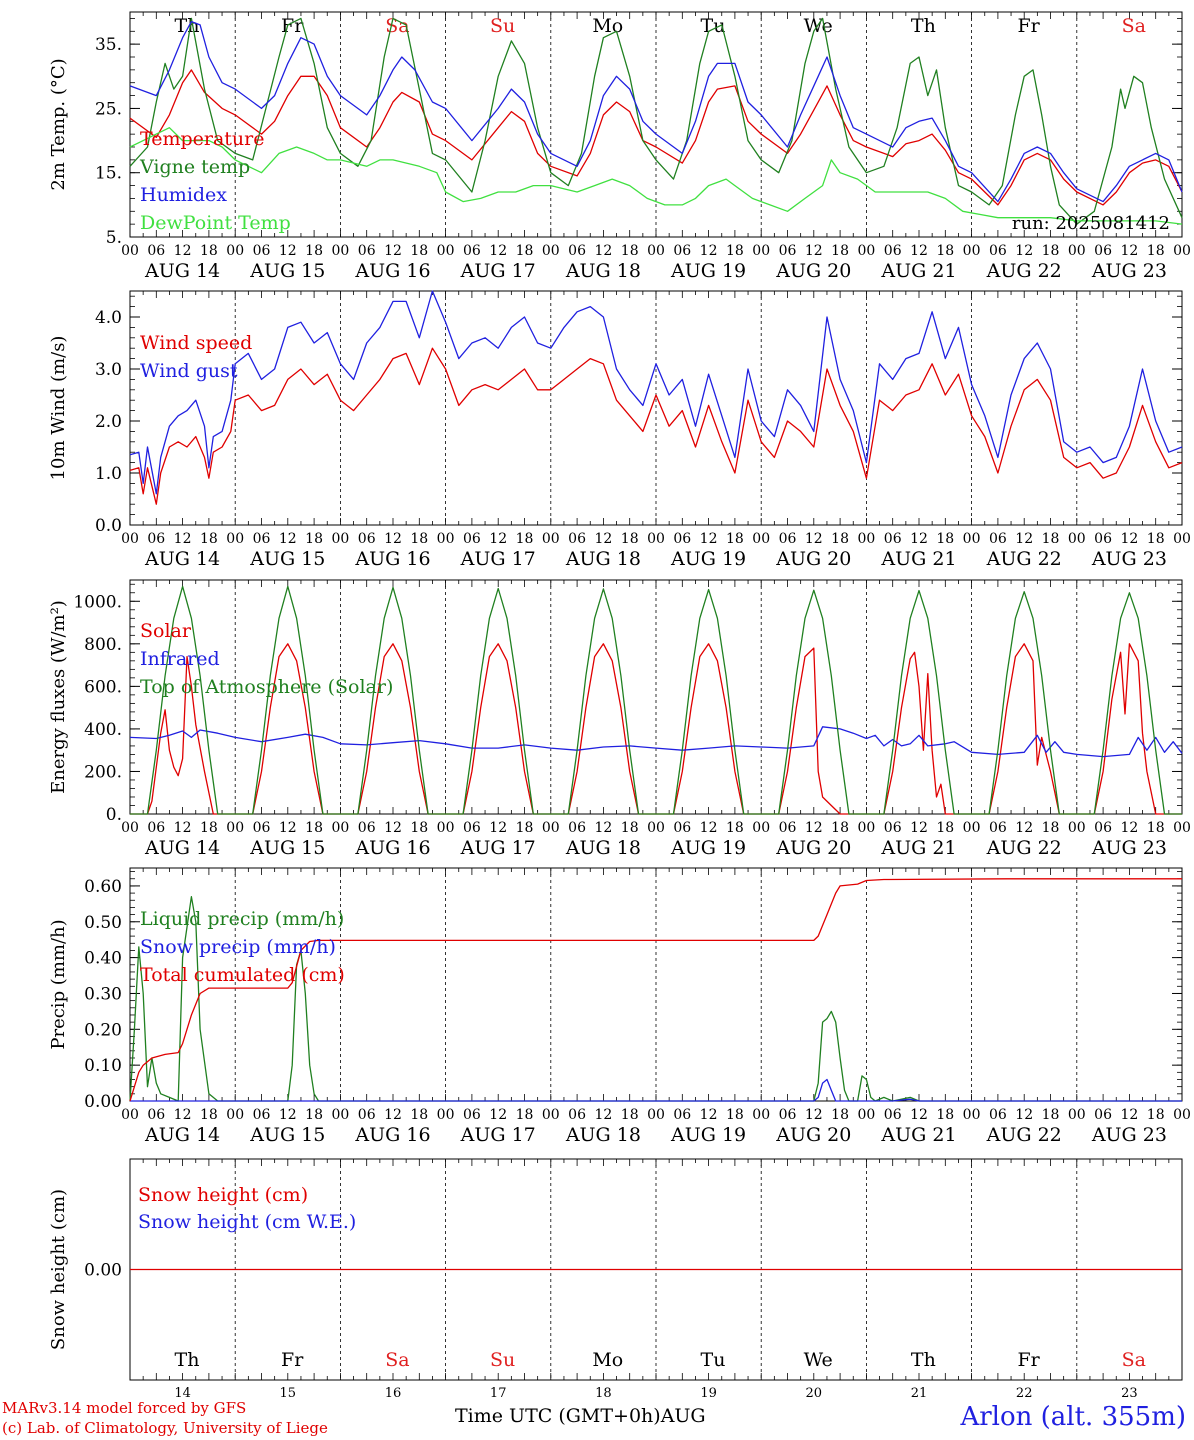 This screenshot has width=1194, height=1440. I want to click on y-tick-label: 1000., so click(97, 602).